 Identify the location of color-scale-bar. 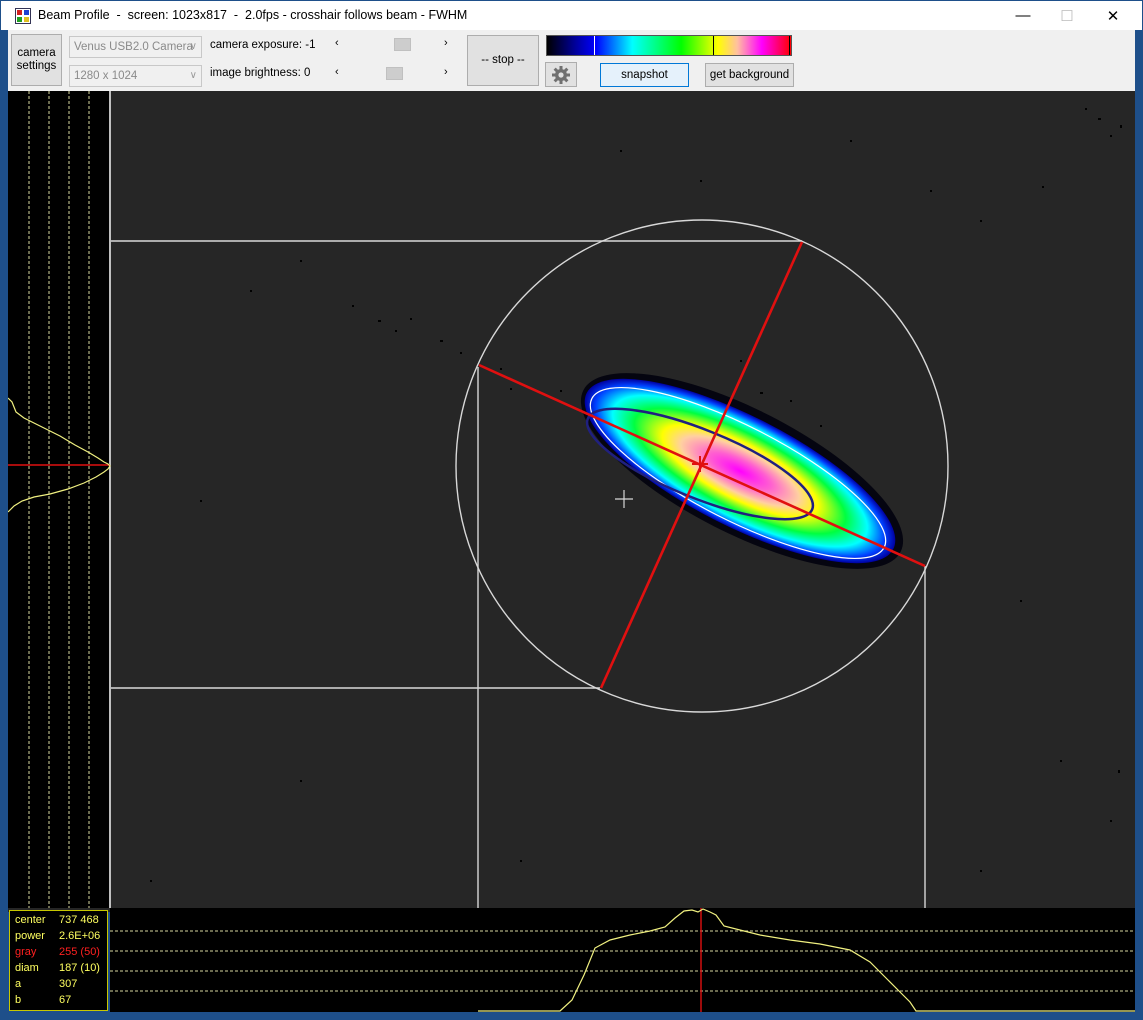
(669, 45).